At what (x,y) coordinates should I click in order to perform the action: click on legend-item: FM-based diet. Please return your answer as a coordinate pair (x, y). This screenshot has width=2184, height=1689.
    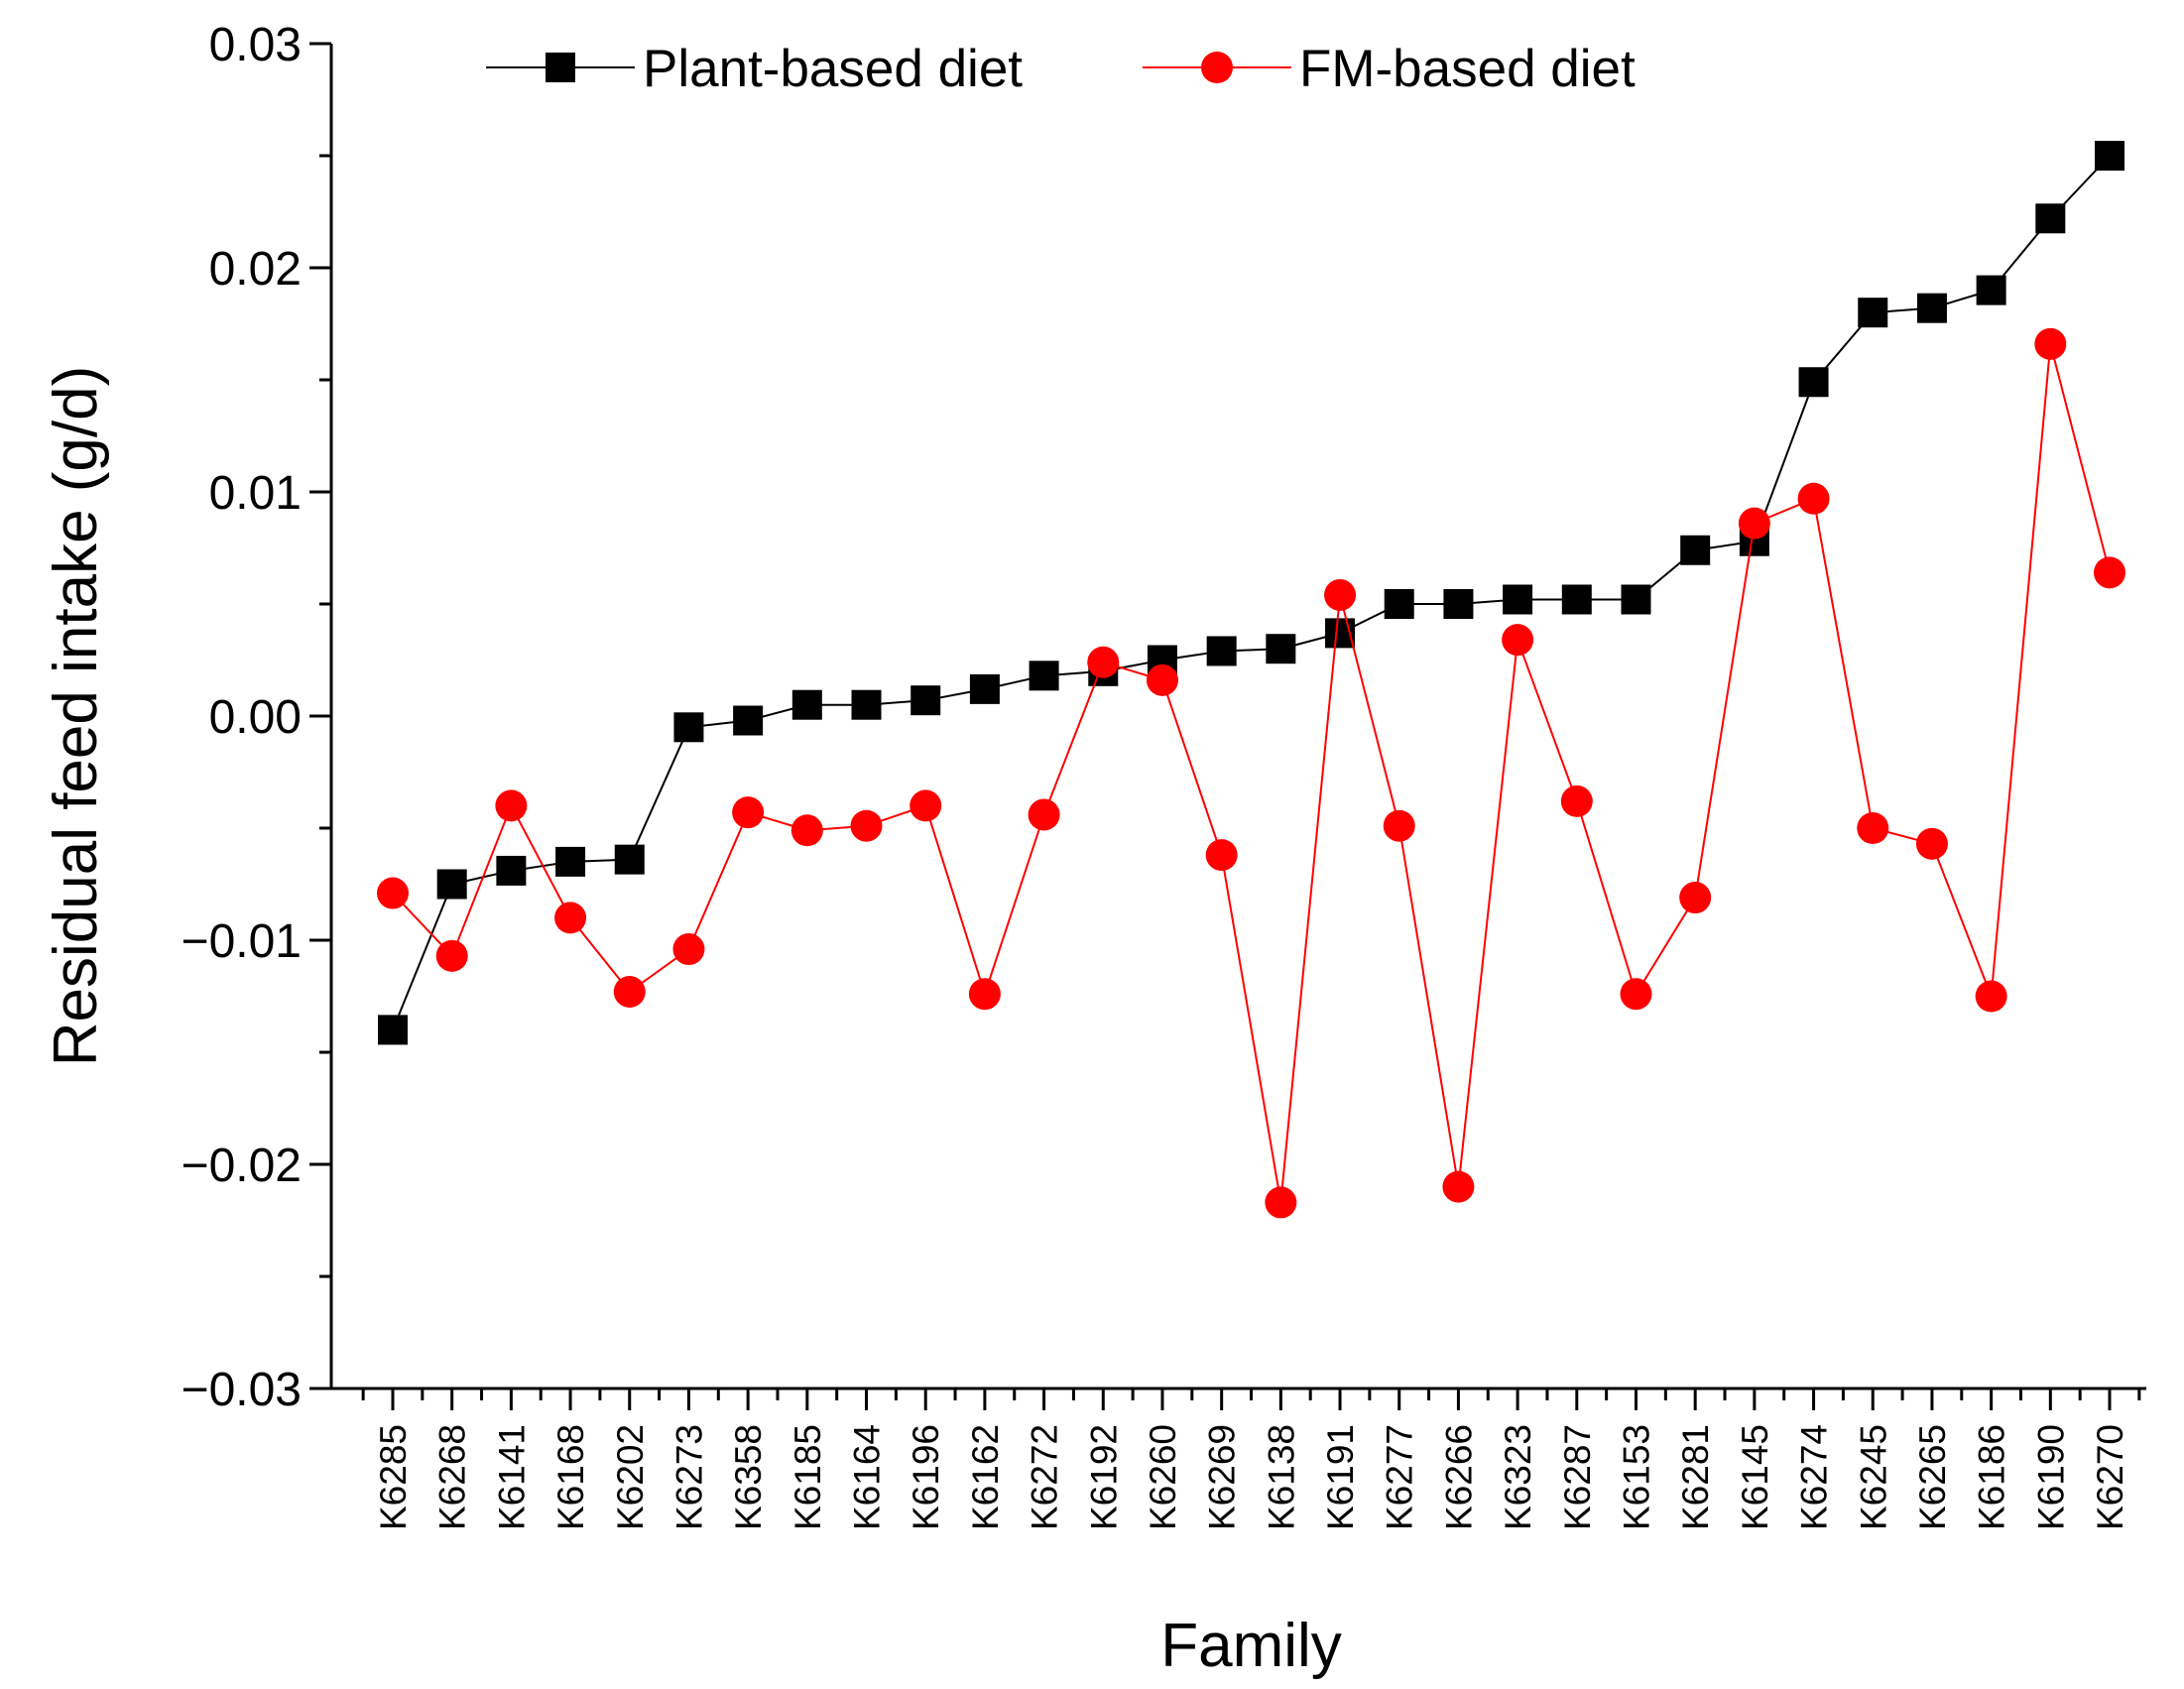
    Looking at the image, I should click on (1389, 69).